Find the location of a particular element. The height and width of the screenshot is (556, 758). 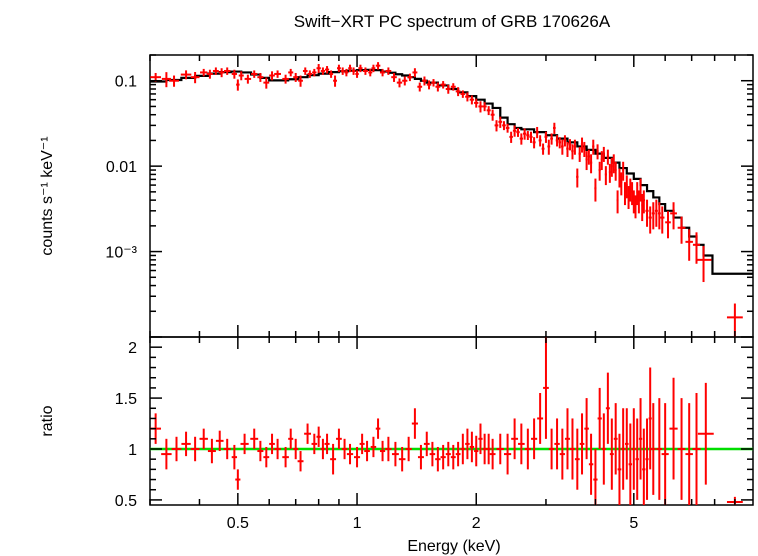

x-tick-label: 0.5 is located at coordinates (238, 523).